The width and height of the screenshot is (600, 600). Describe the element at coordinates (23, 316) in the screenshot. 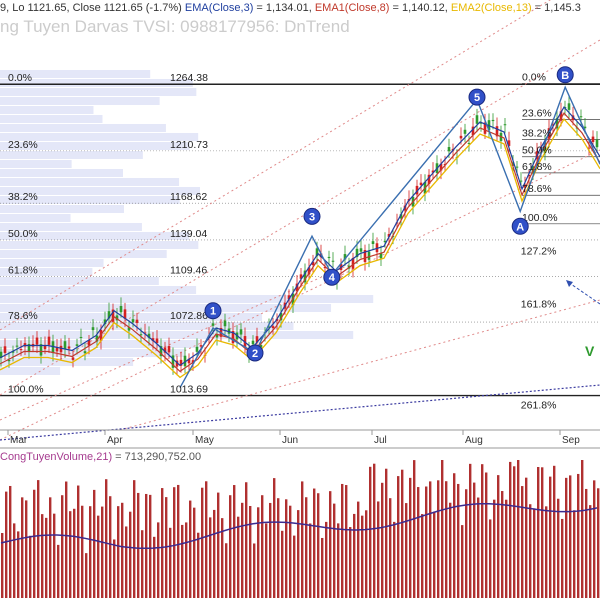

I see `fib-left-label: 78.6%` at that location.